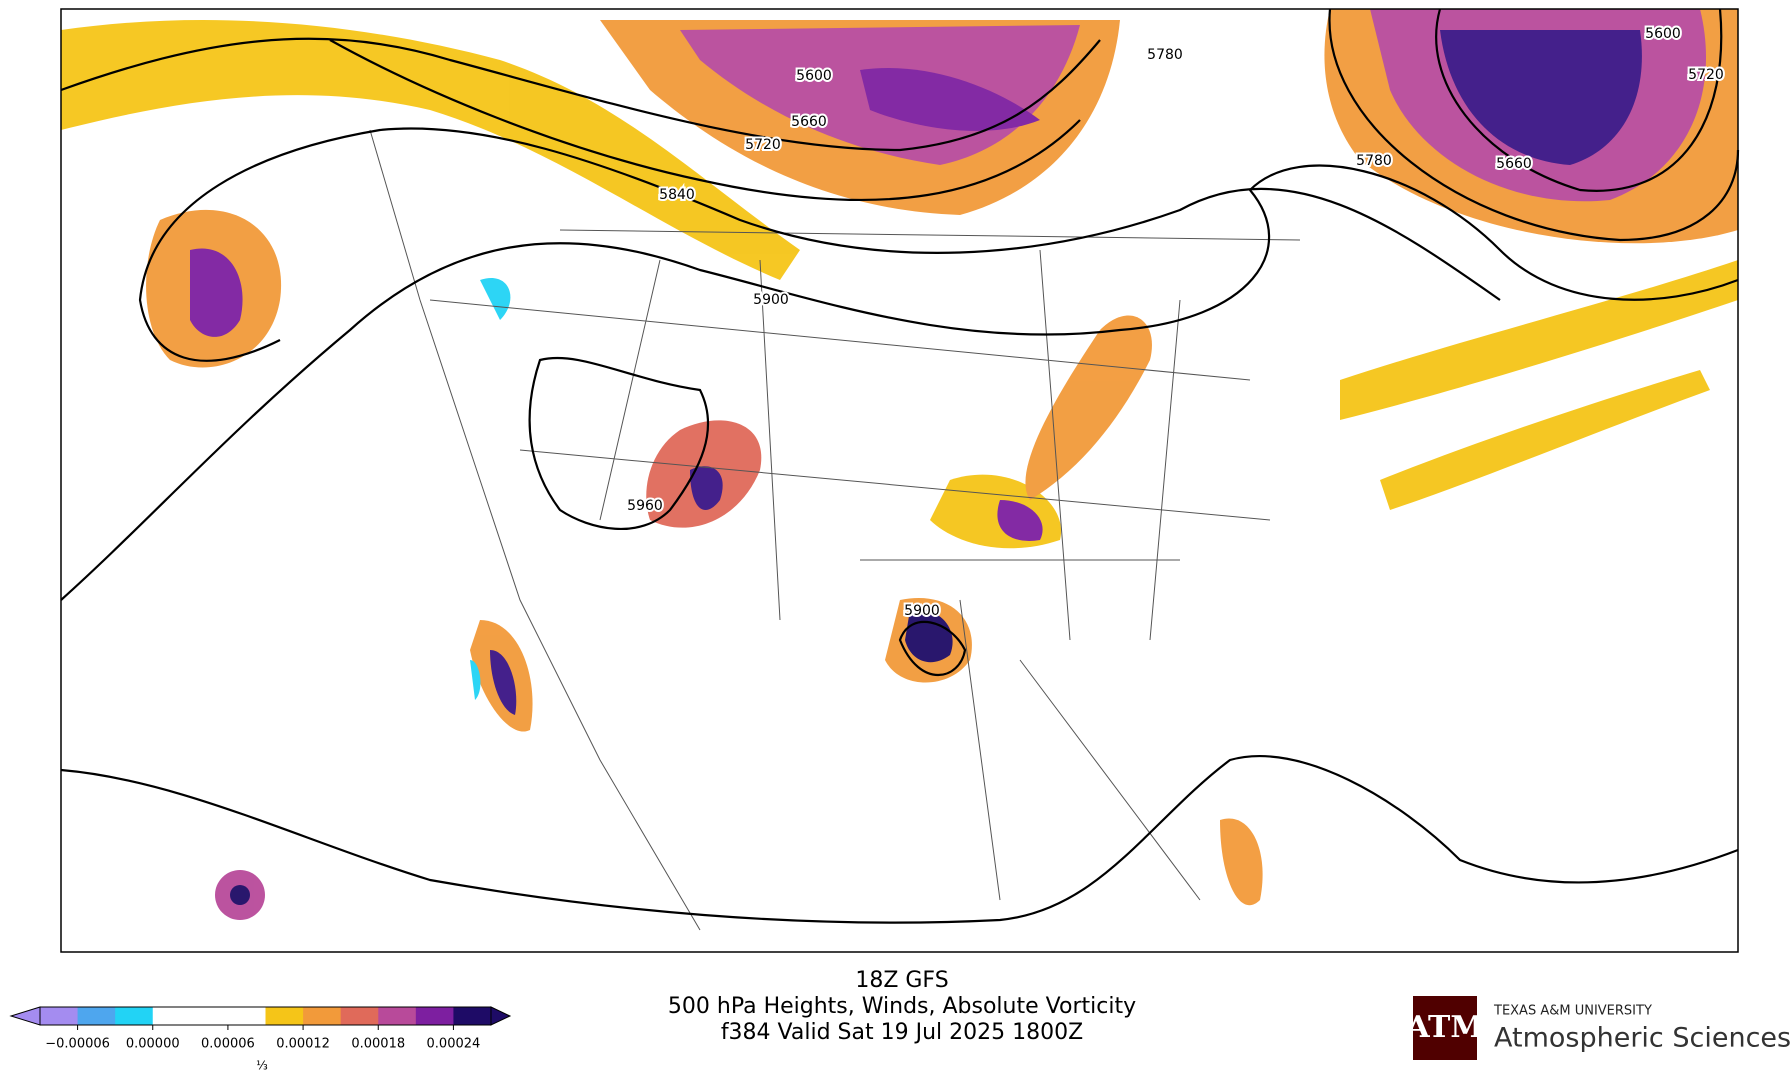 This screenshot has height=1084, width=1790. I want to click on colorbar-frame, so click(265, 1016).